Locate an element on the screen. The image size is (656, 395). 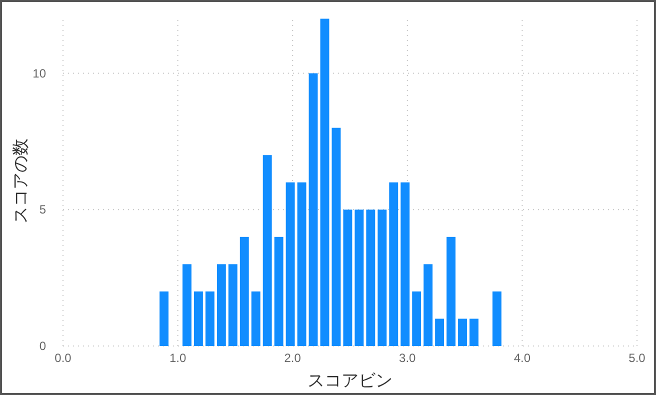
x-tick-label: 2.0 is located at coordinates (293, 358).